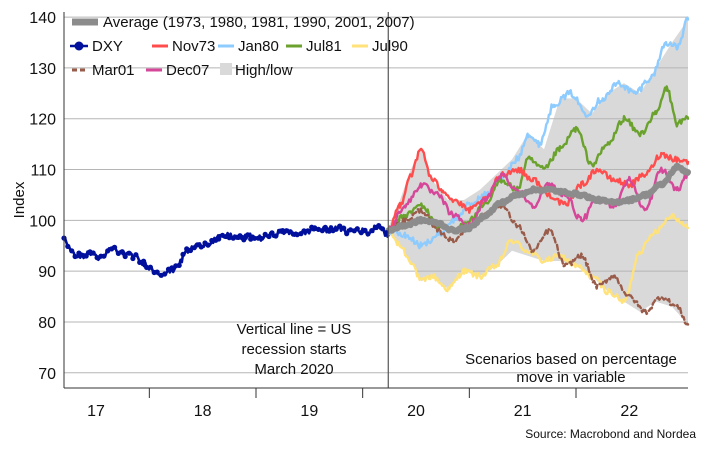 This screenshot has width=710, height=453. What do you see at coordinates (42, 221) in the screenshot?
I see `y-tick-label: 100` at bounding box center [42, 221].